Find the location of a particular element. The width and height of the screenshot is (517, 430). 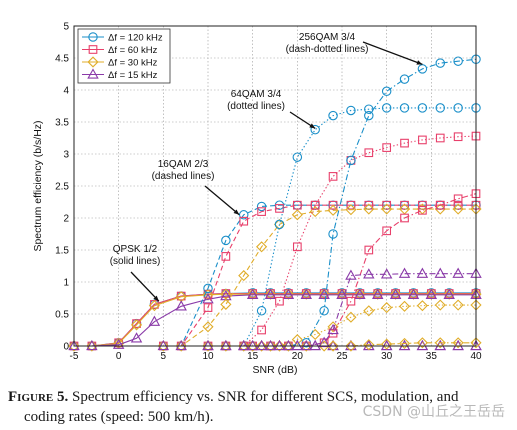

annotation: QPSK 1/2(solid lines) is located at coordinates (135, 273).